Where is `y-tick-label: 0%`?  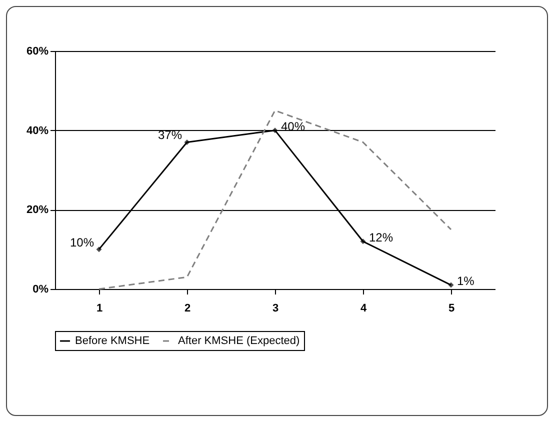 y-tick-label: 0% is located at coordinates (40, 290).